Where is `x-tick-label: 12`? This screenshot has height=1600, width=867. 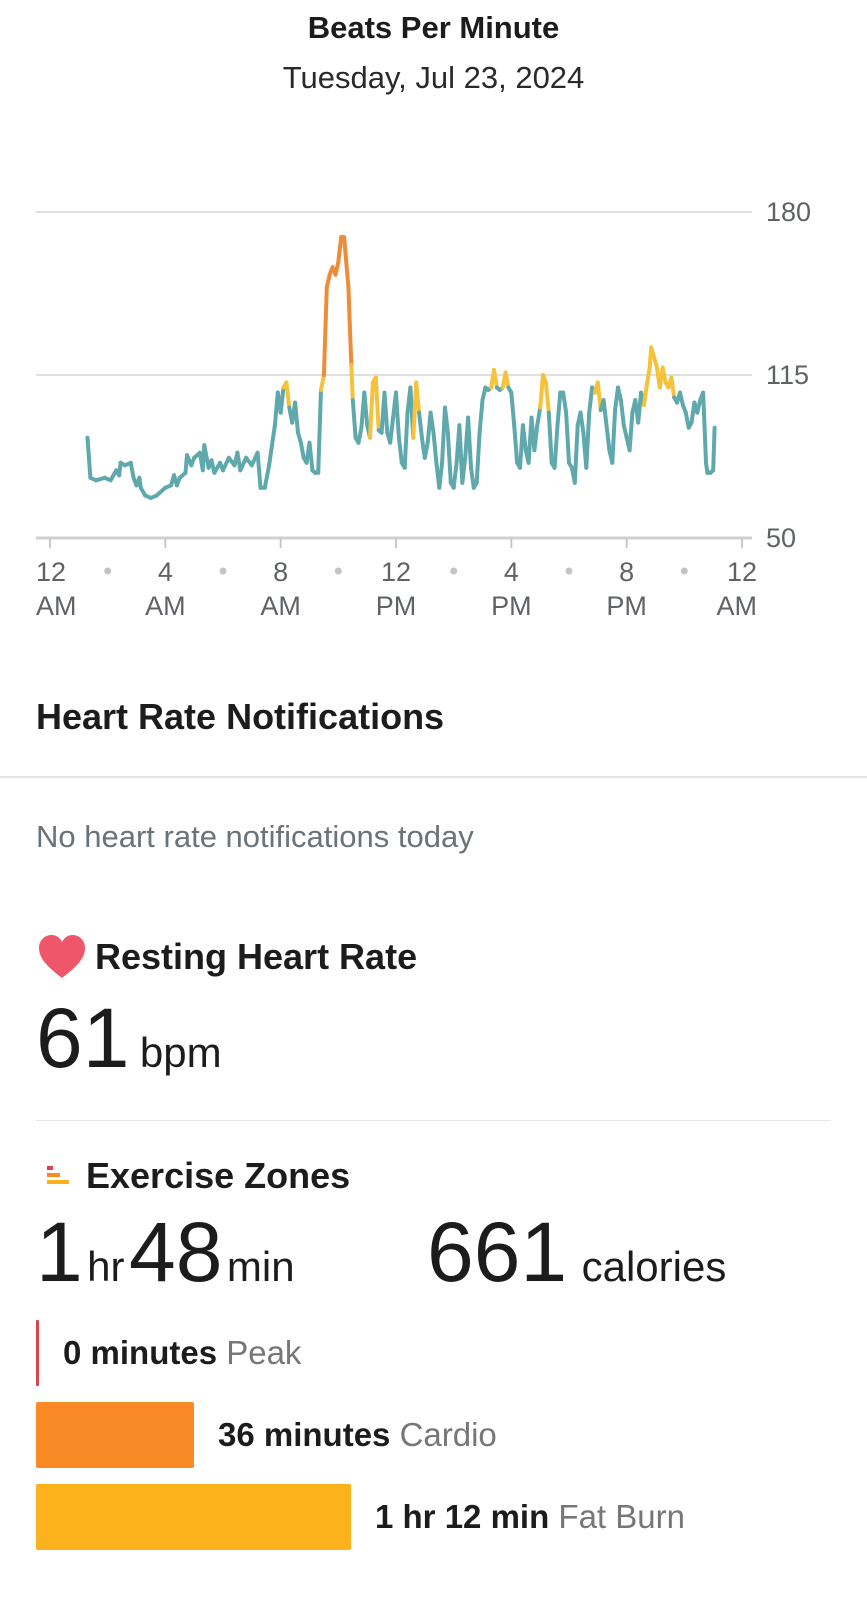 x-tick-label: 12 is located at coordinates (742, 572).